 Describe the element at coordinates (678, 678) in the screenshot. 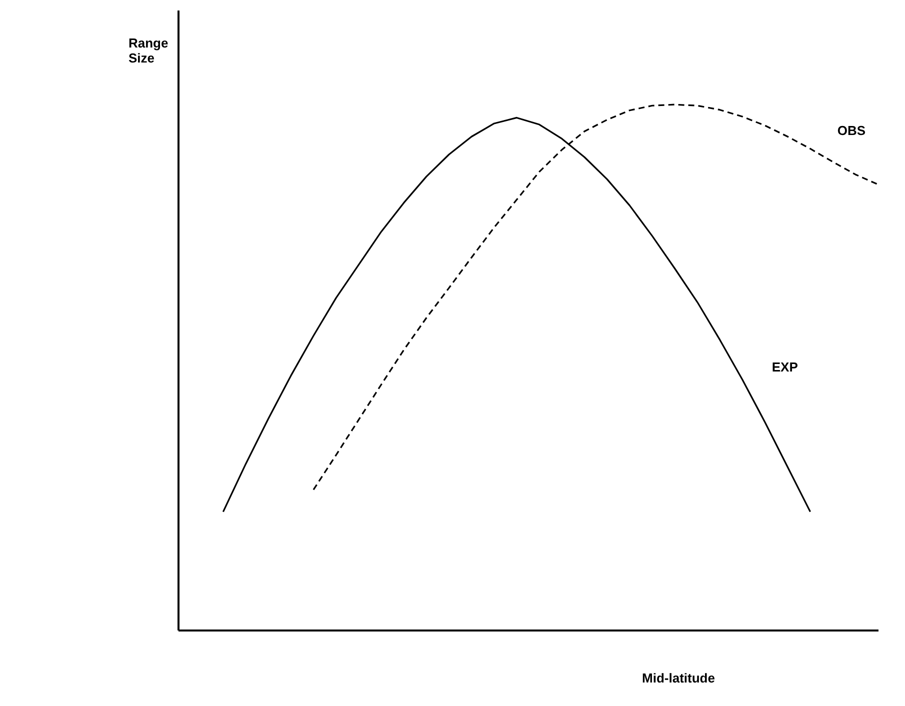

I see `x-axis-title: Mid-latitude` at that location.